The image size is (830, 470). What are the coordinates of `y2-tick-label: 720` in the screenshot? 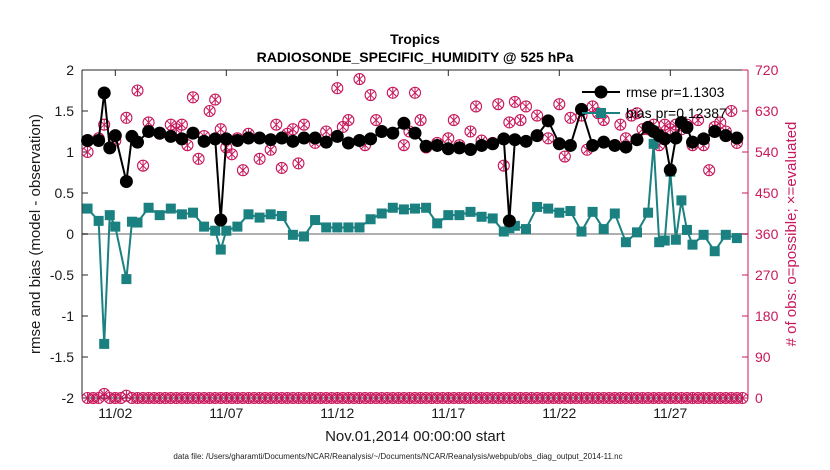 It's located at (767, 70).